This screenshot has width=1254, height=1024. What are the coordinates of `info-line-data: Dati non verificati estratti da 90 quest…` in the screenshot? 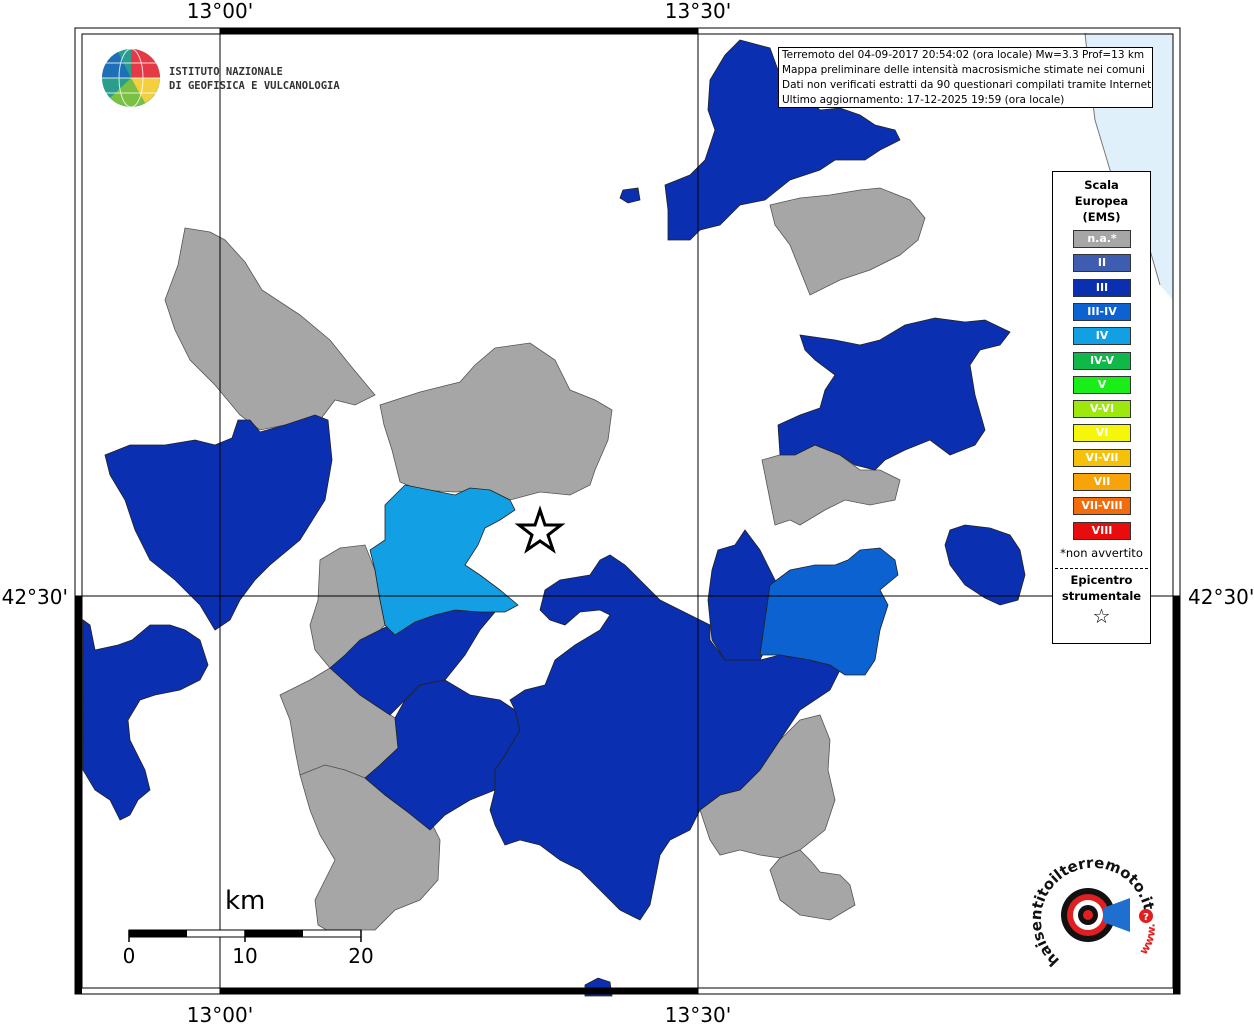 It's located at (967, 85).